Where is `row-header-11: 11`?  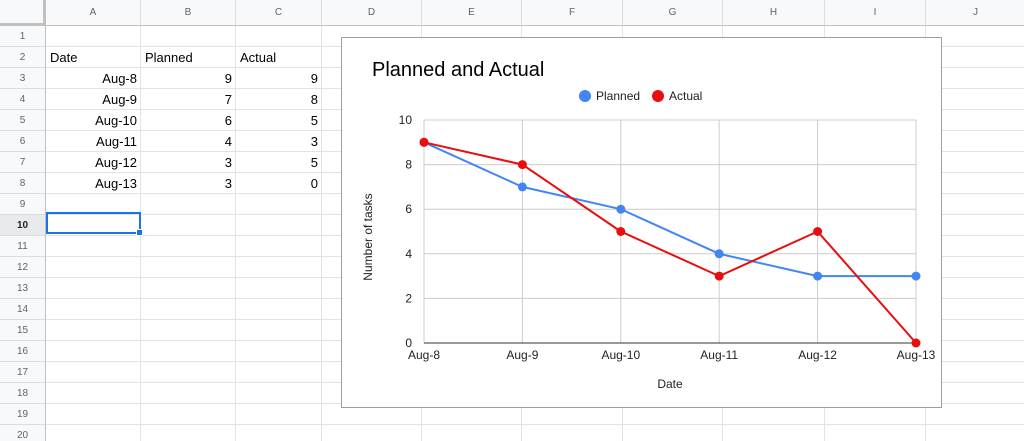 row-header-11: 11 is located at coordinates (23, 246).